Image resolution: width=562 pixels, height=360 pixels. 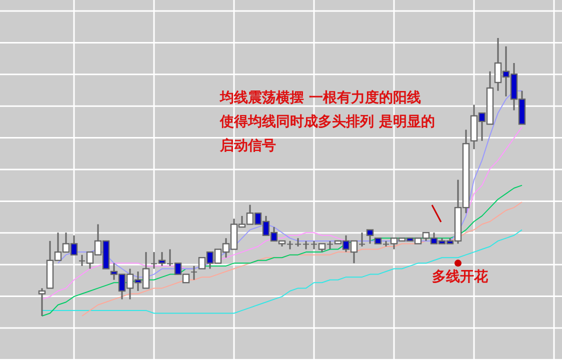 What do you see at coordinates (247, 145) in the screenshot?
I see `annotation: 启动信号` at bounding box center [247, 145].